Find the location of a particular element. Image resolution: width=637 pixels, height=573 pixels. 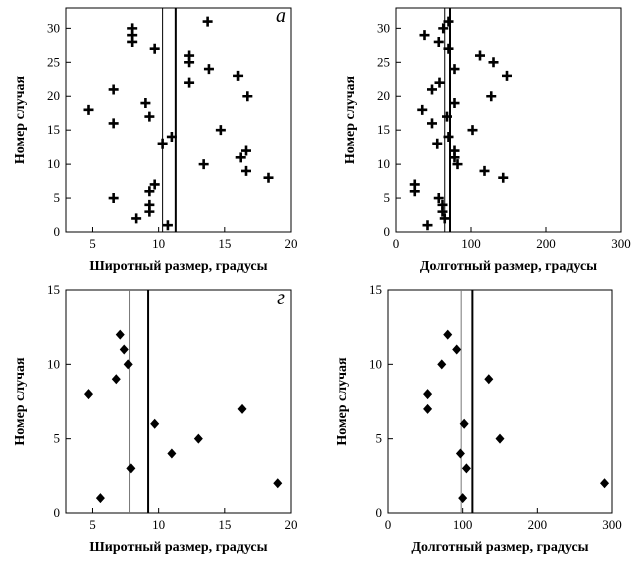

y-tick-label: 25 is located at coordinates (383, 61).